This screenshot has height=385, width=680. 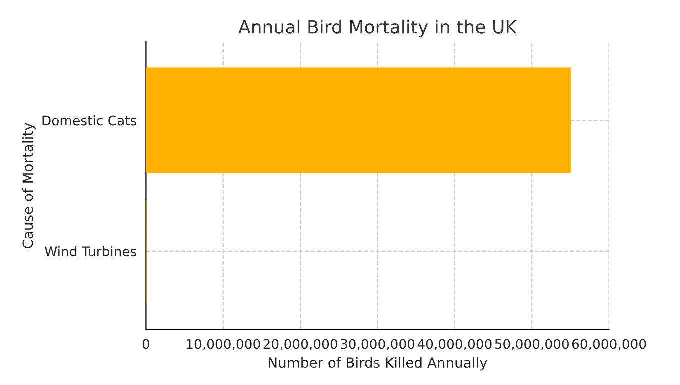 What do you see at coordinates (91, 251) in the screenshot?
I see `y-tick-label: Wind Turbines` at bounding box center [91, 251].